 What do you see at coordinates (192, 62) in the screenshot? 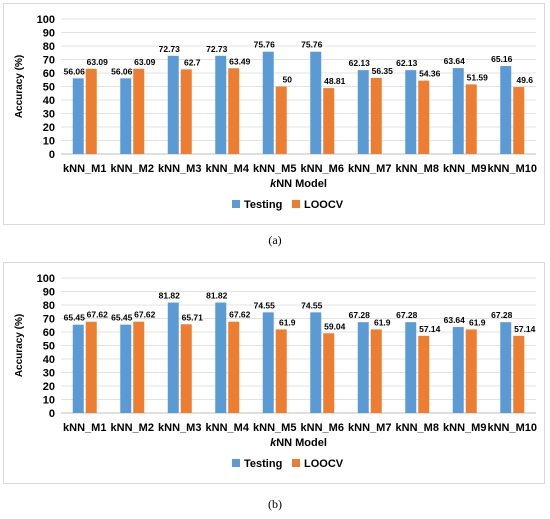
I see `data-label-loocv: 62.7` at bounding box center [192, 62].